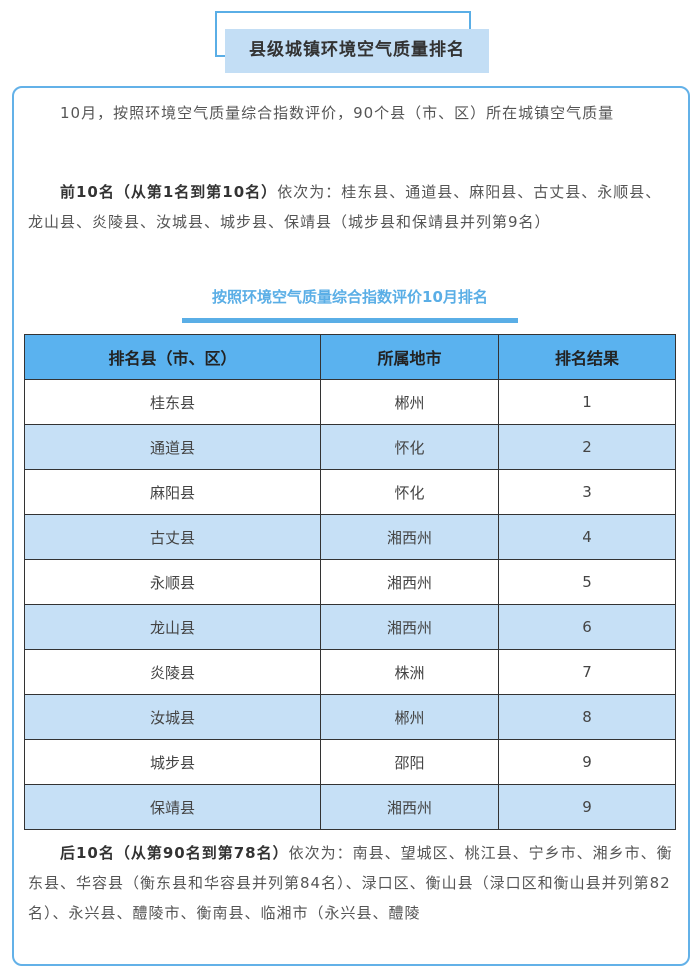 This screenshot has width=700, height=966. I want to click on table-title-underline, so click(350, 320).